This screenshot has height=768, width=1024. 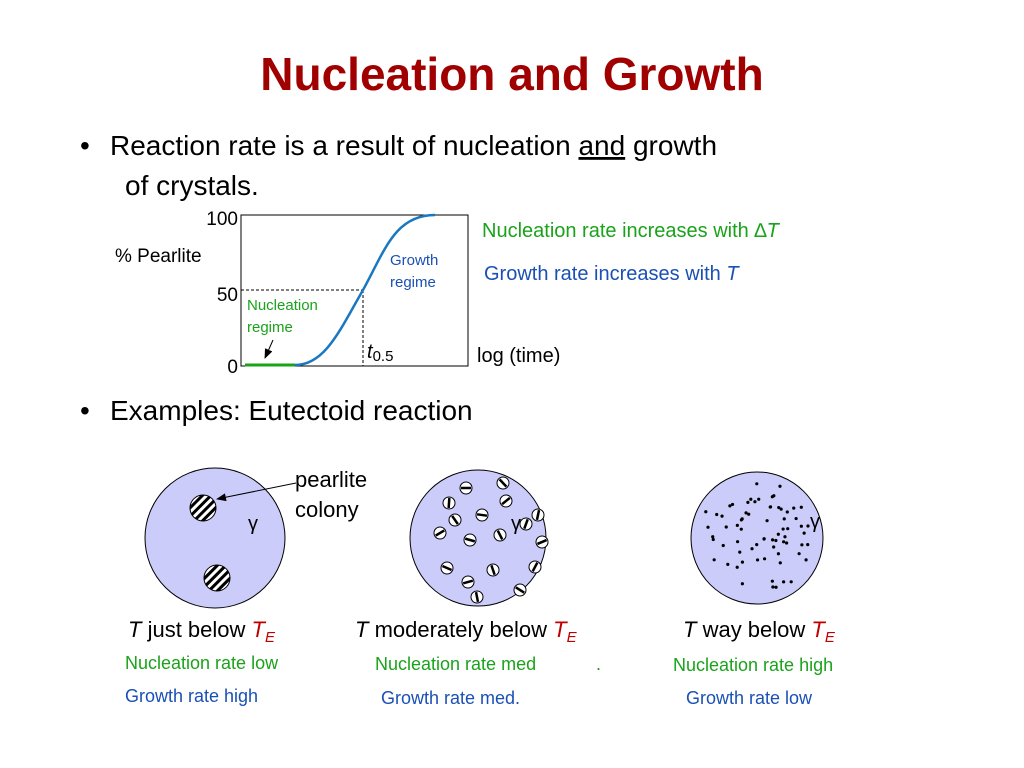 I want to click on rate: ., so click(x=598, y=664).